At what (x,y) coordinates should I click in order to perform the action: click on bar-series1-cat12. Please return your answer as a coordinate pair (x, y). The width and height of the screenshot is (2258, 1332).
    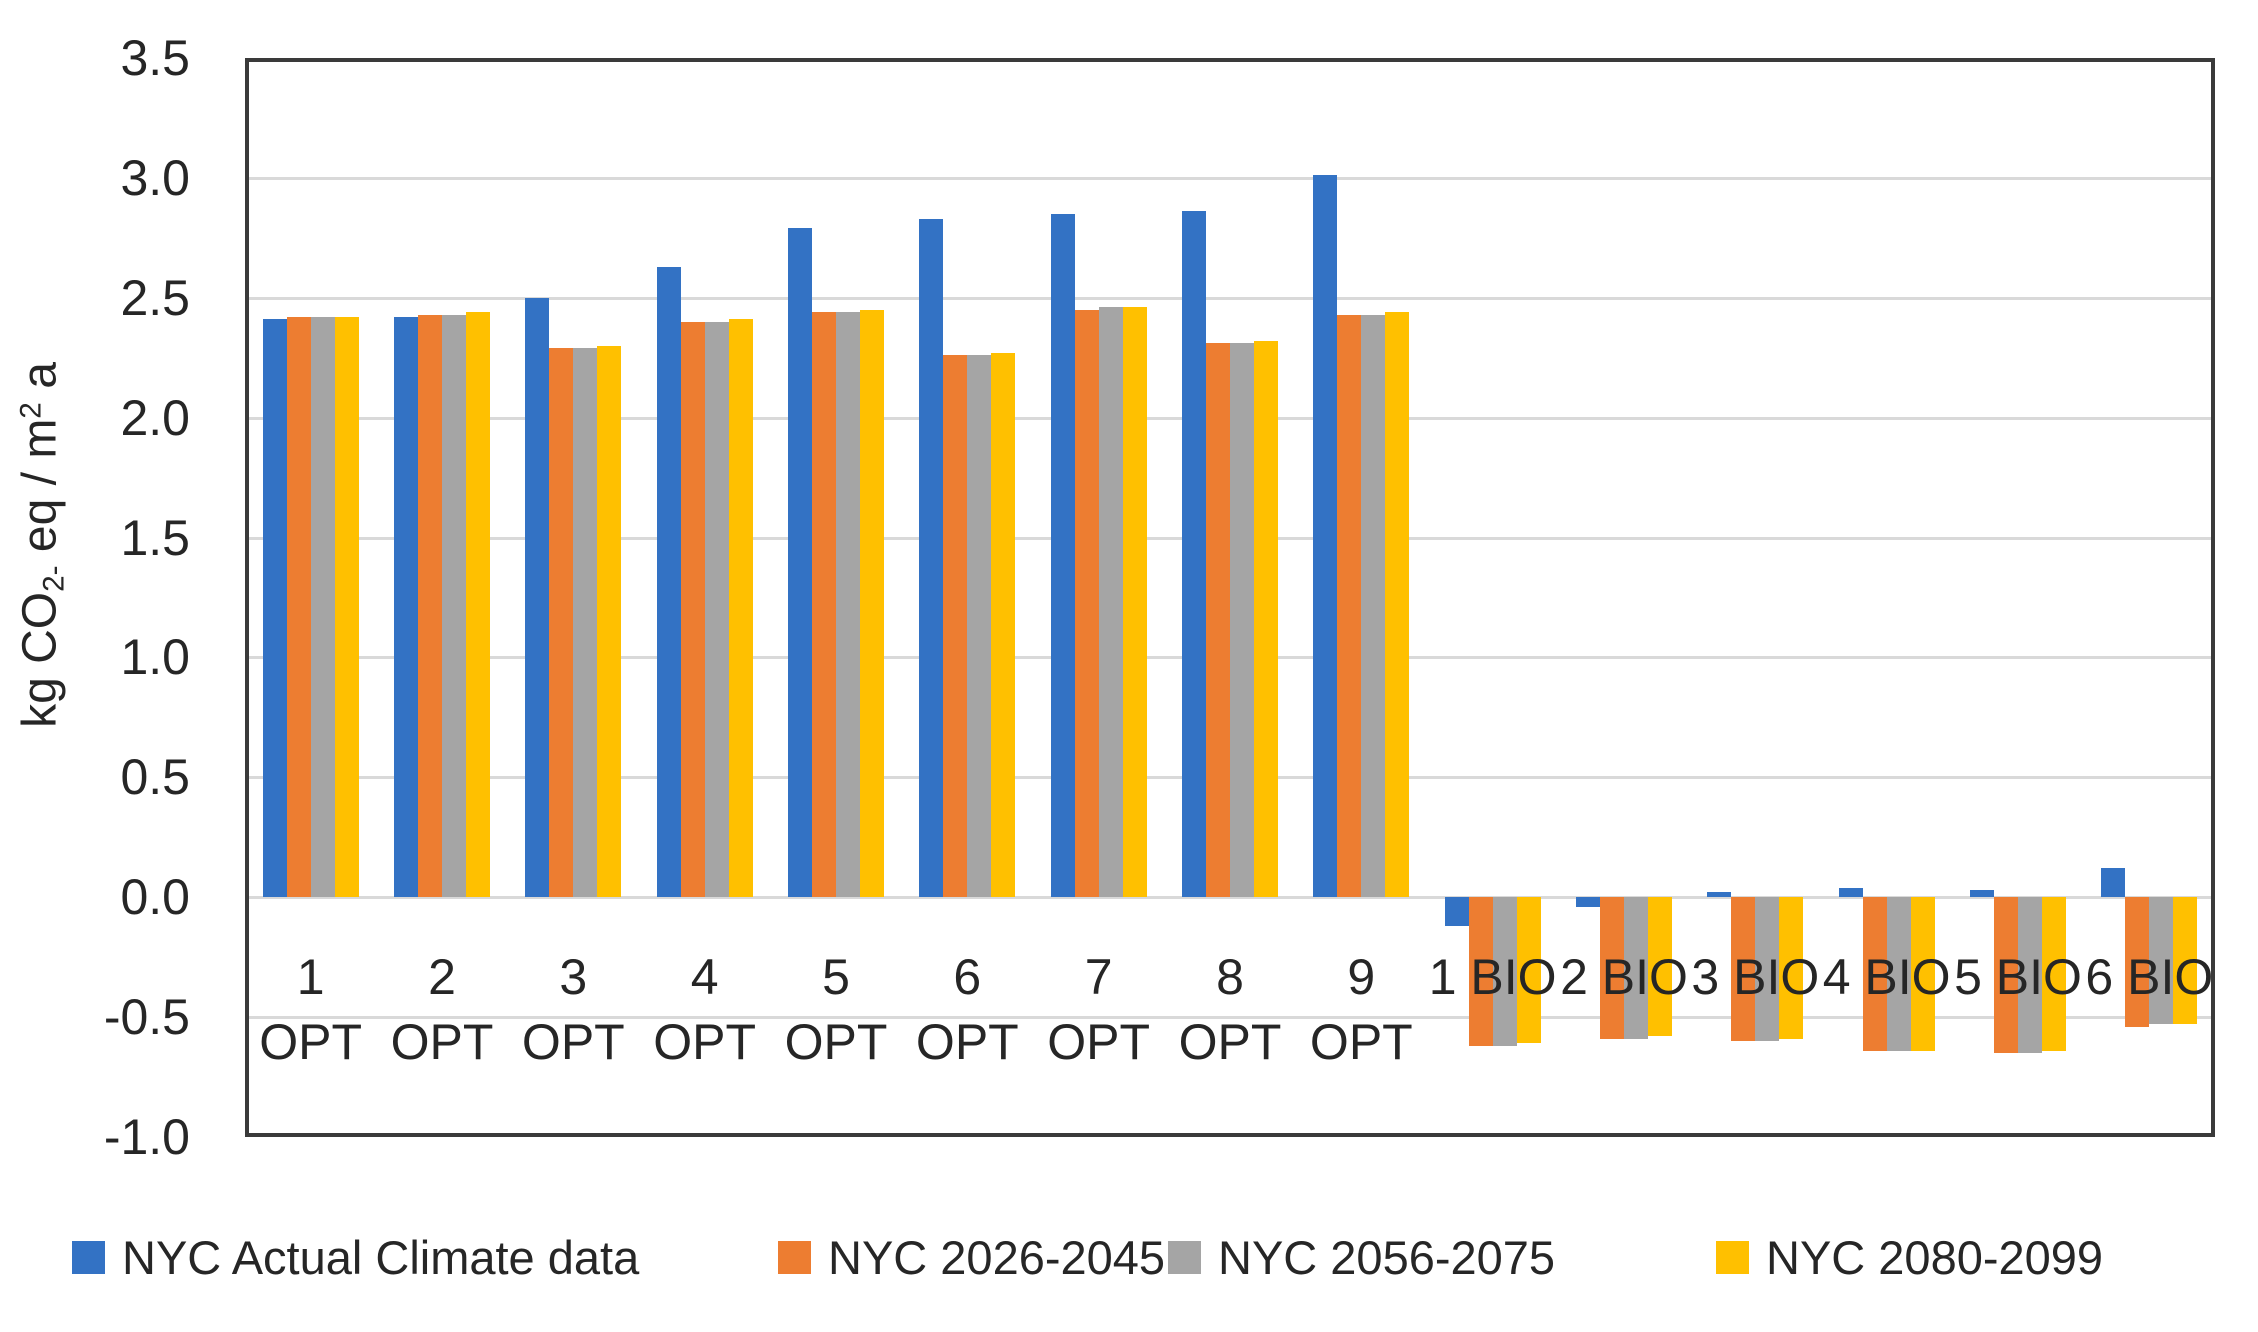
    Looking at the image, I should click on (1719, 895).